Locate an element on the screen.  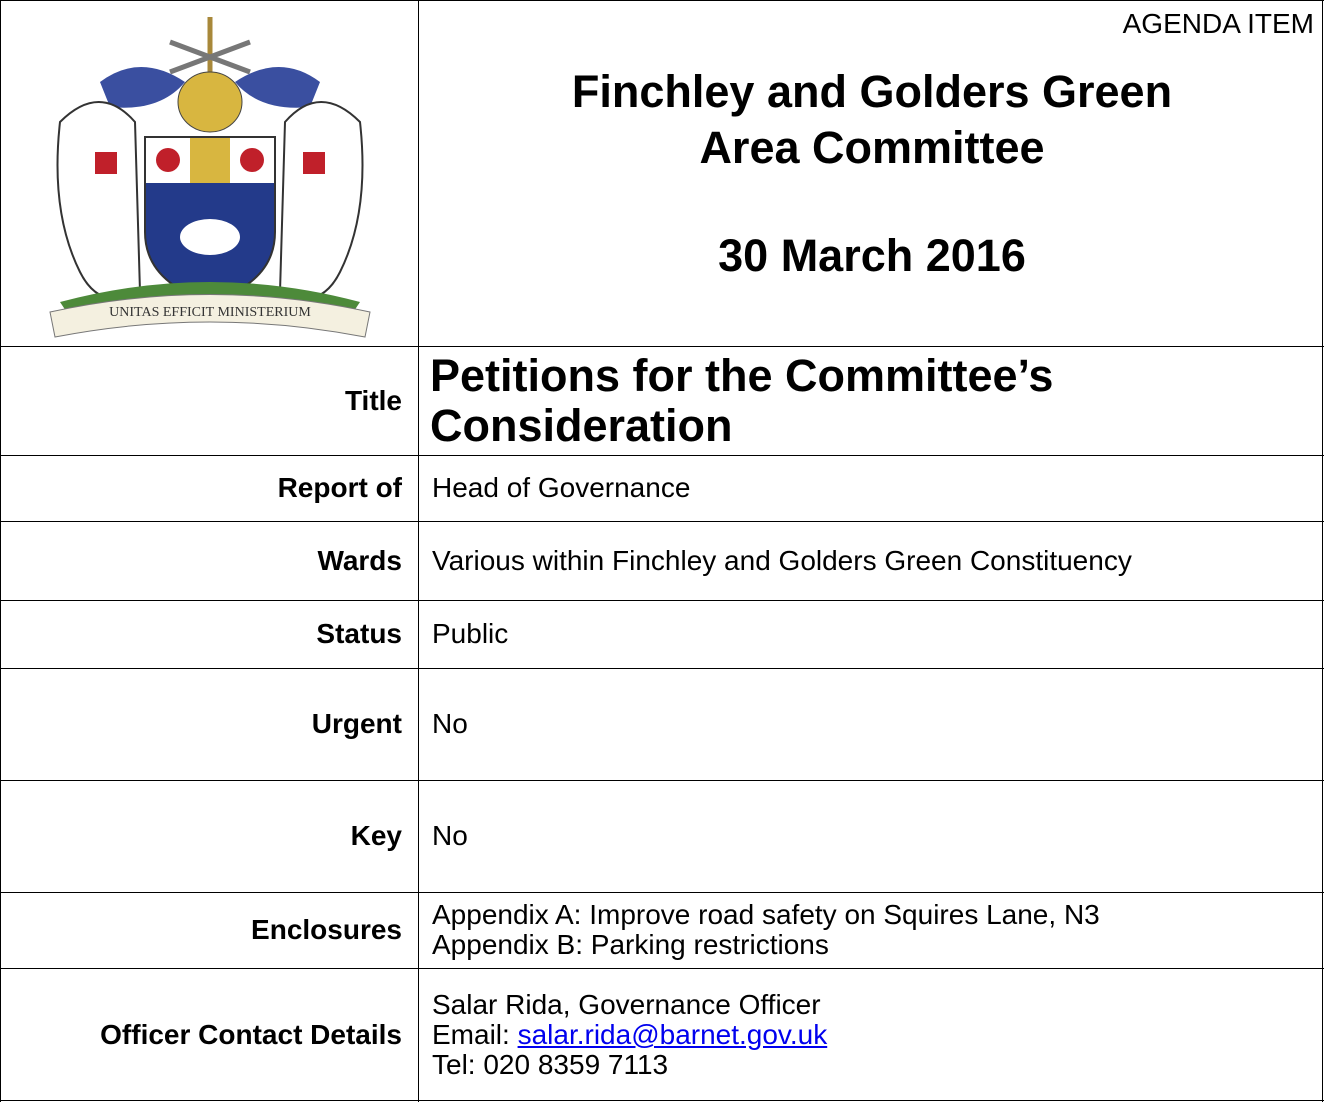
committee-line: Finchley and Golders Green is located at coordinates (872, 91).